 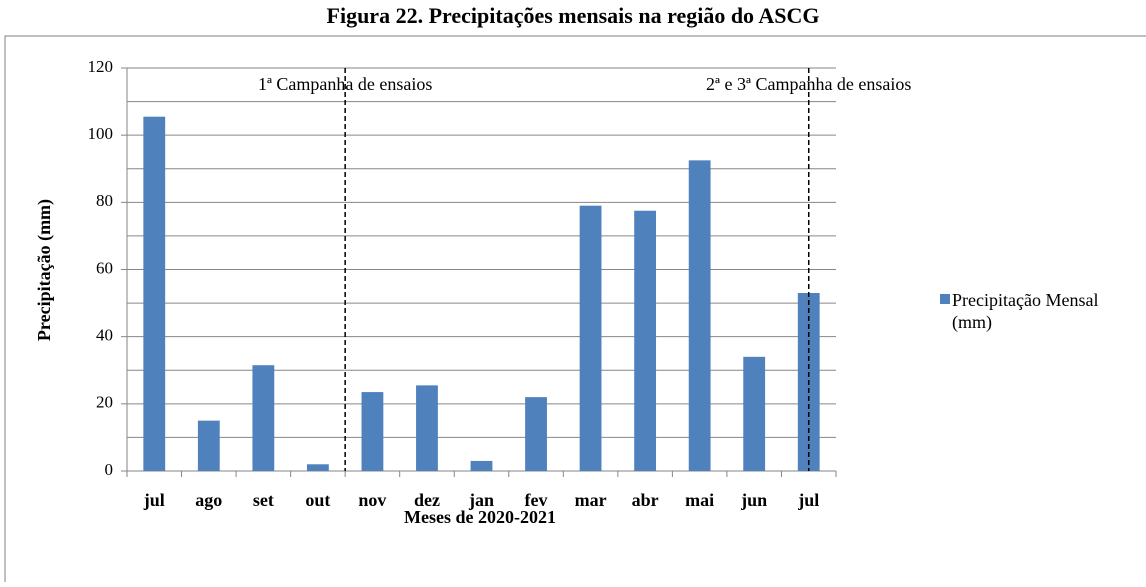 I want to click on x-tick-label: nov, so click(x=372, y=500).